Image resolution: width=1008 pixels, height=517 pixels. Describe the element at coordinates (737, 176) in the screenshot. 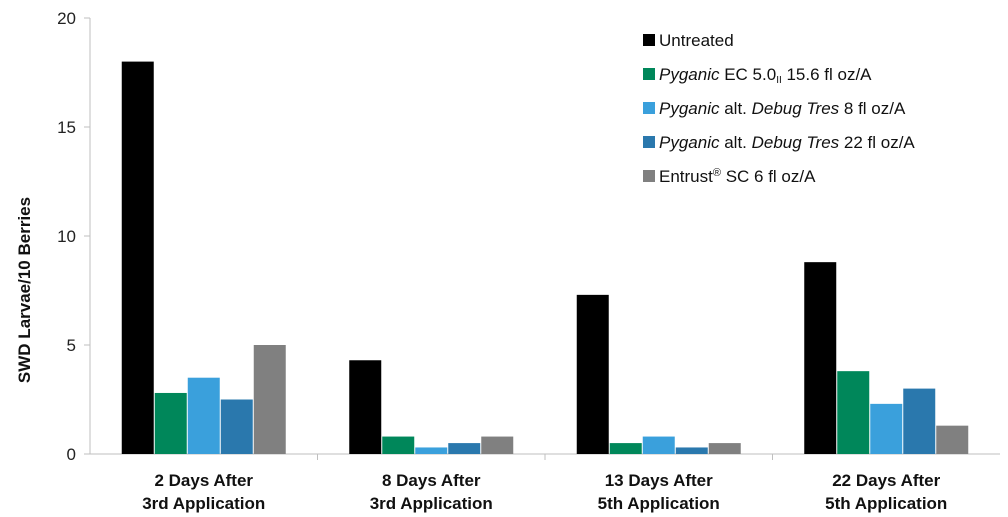

I see `legend-entry: Entrust® SC 6 fl oz/A` at that location.